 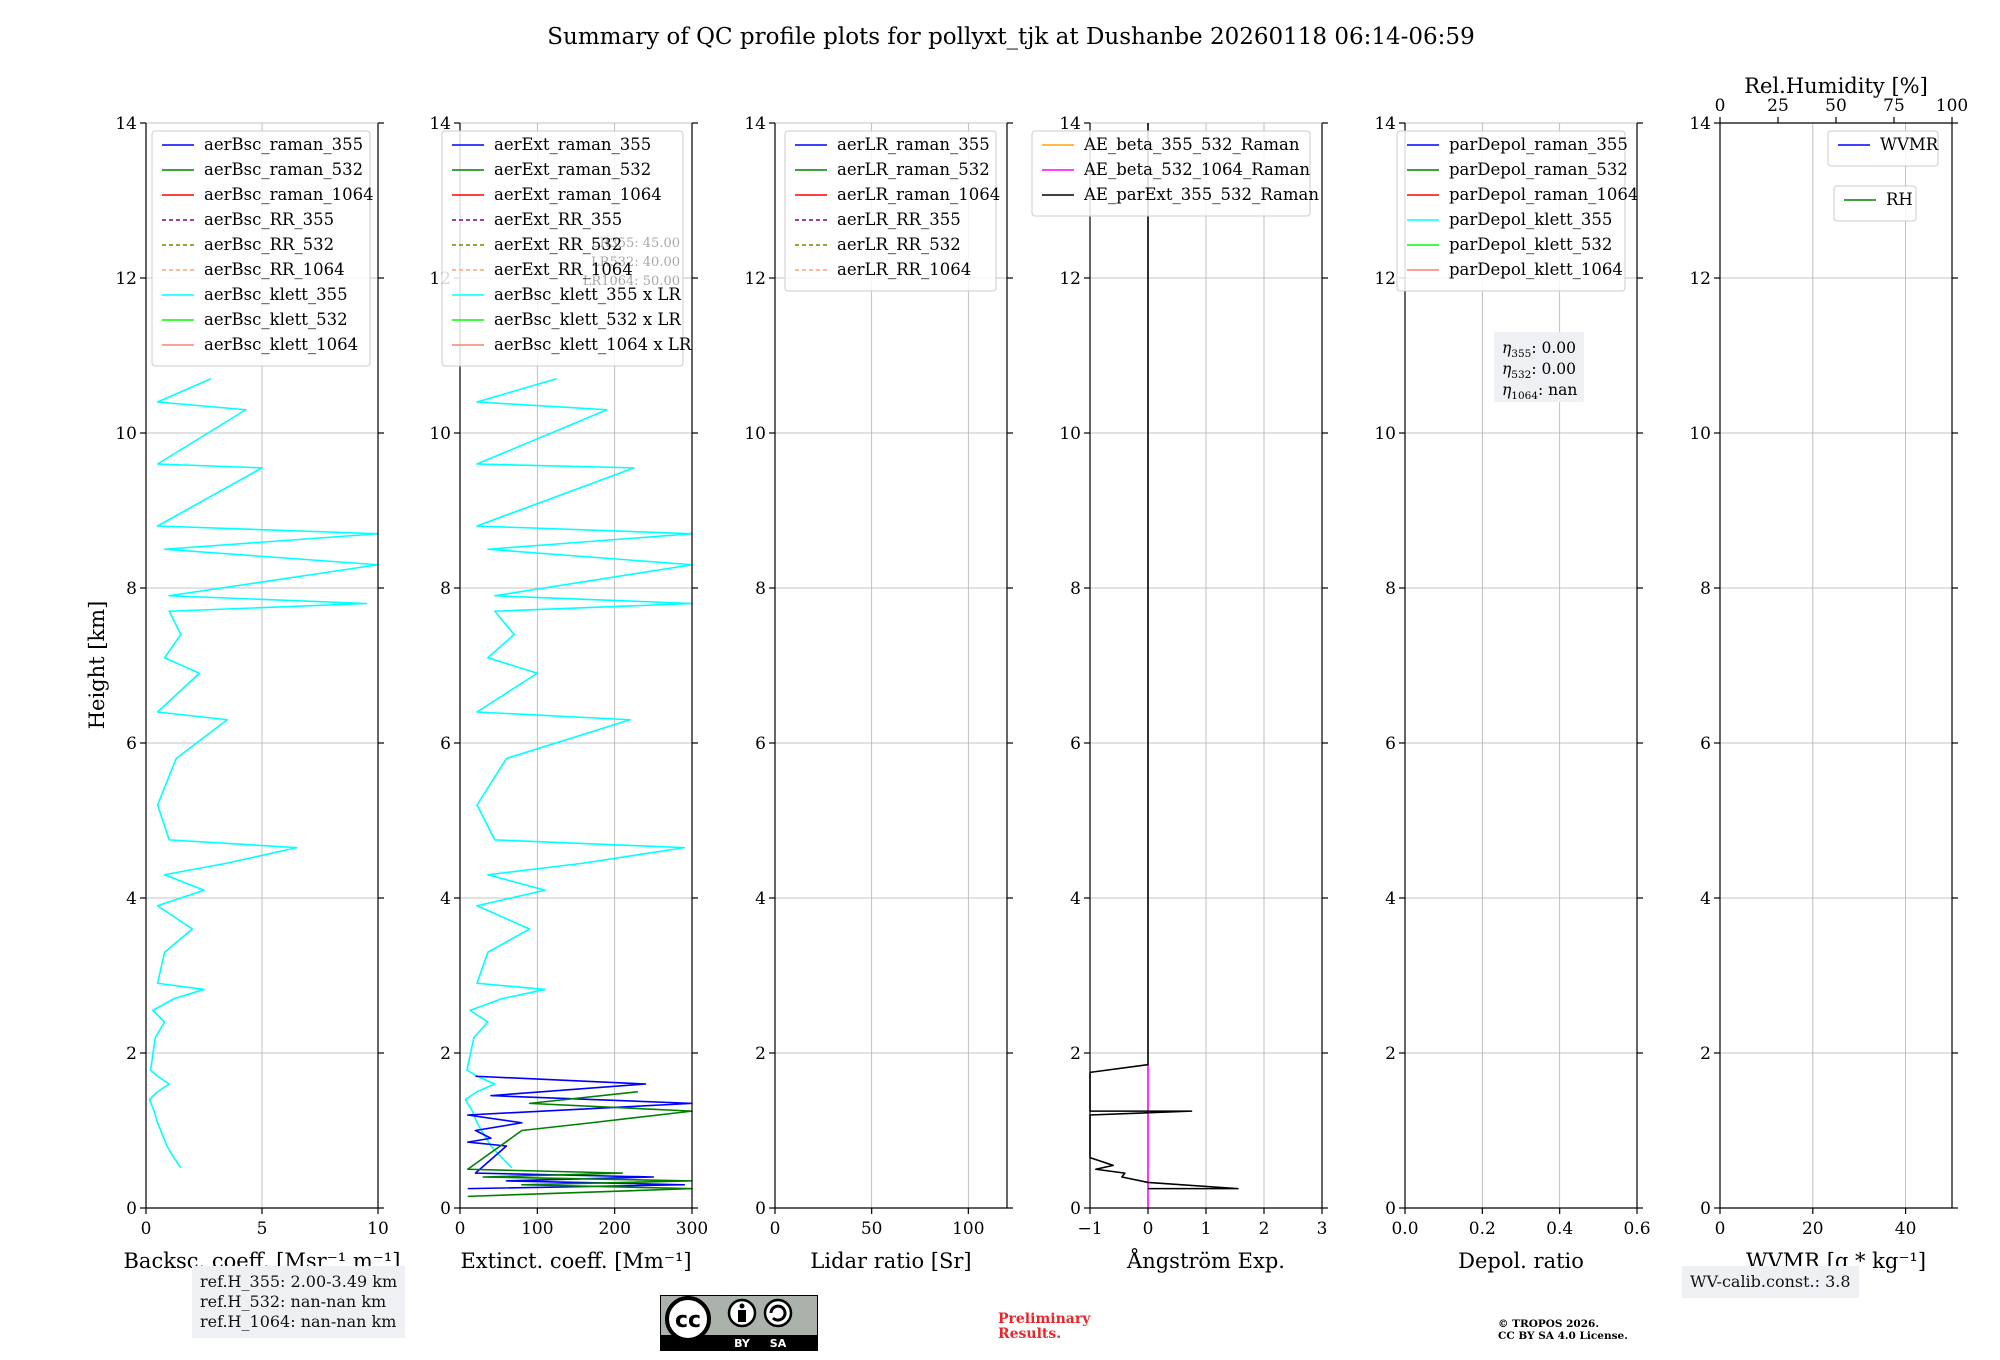 I want to click on x-tick-label: 0.4, so click(x=1559, y=1229).